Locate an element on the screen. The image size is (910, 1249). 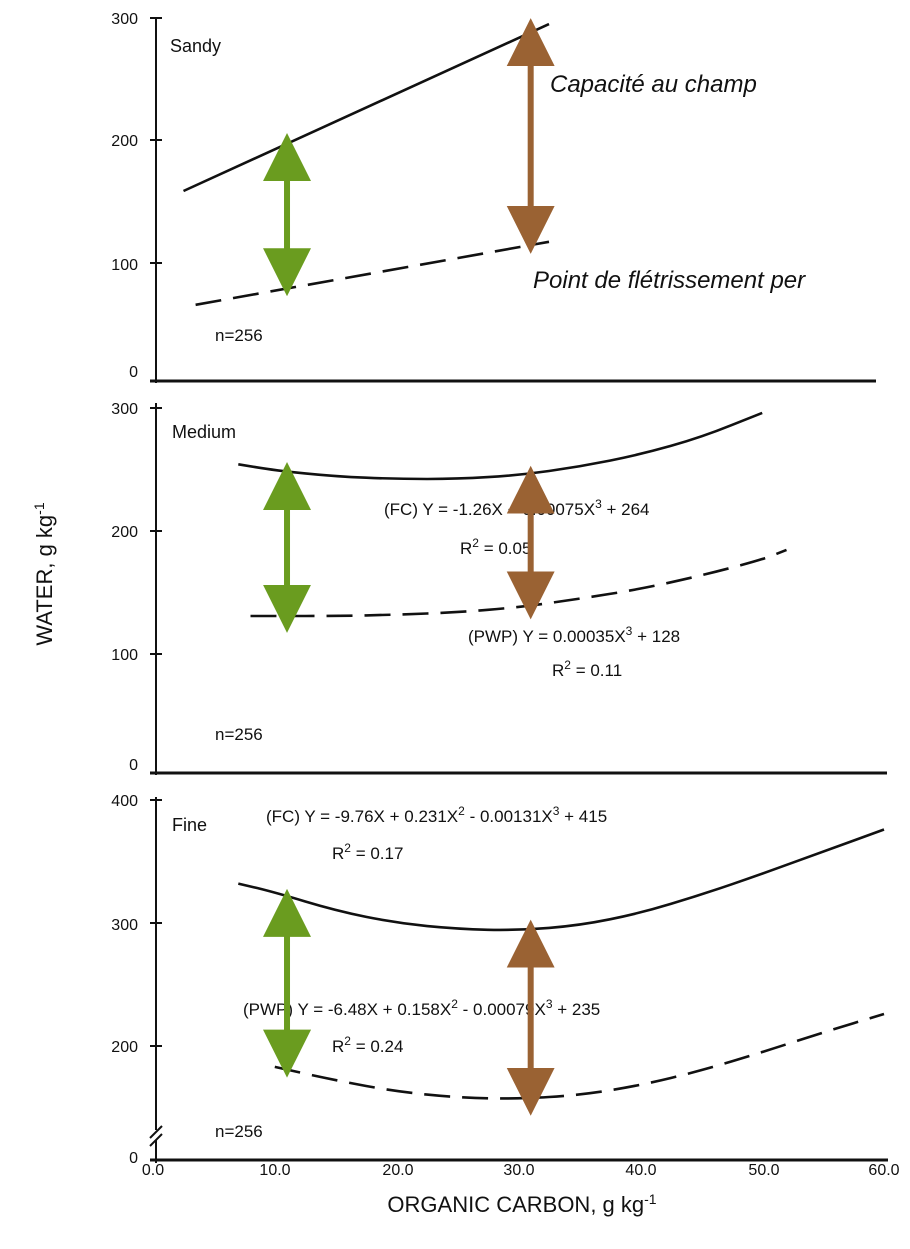
x-tick-label: 50.0 is located at coordinates (763, 1170).